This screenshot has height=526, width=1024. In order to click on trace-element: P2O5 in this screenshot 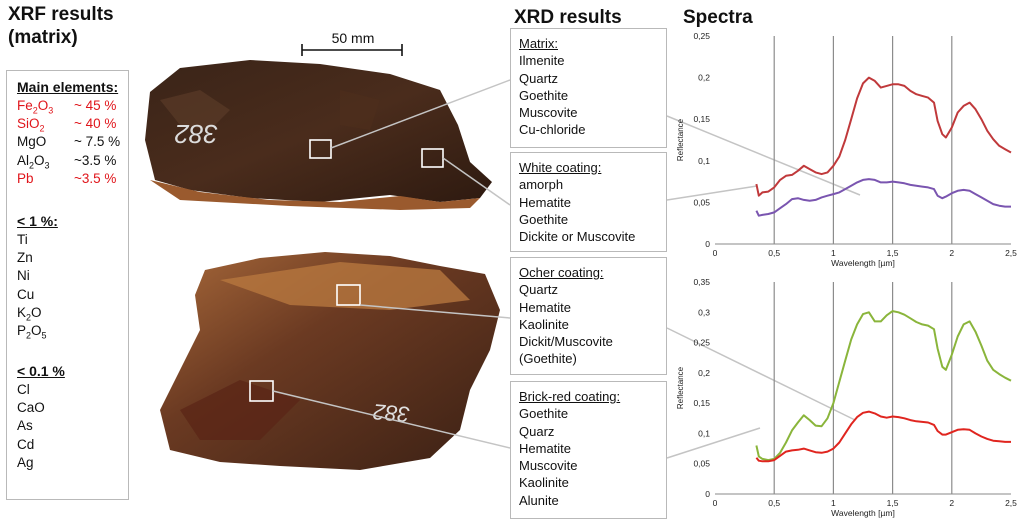, I will do `click(32, 331)`.